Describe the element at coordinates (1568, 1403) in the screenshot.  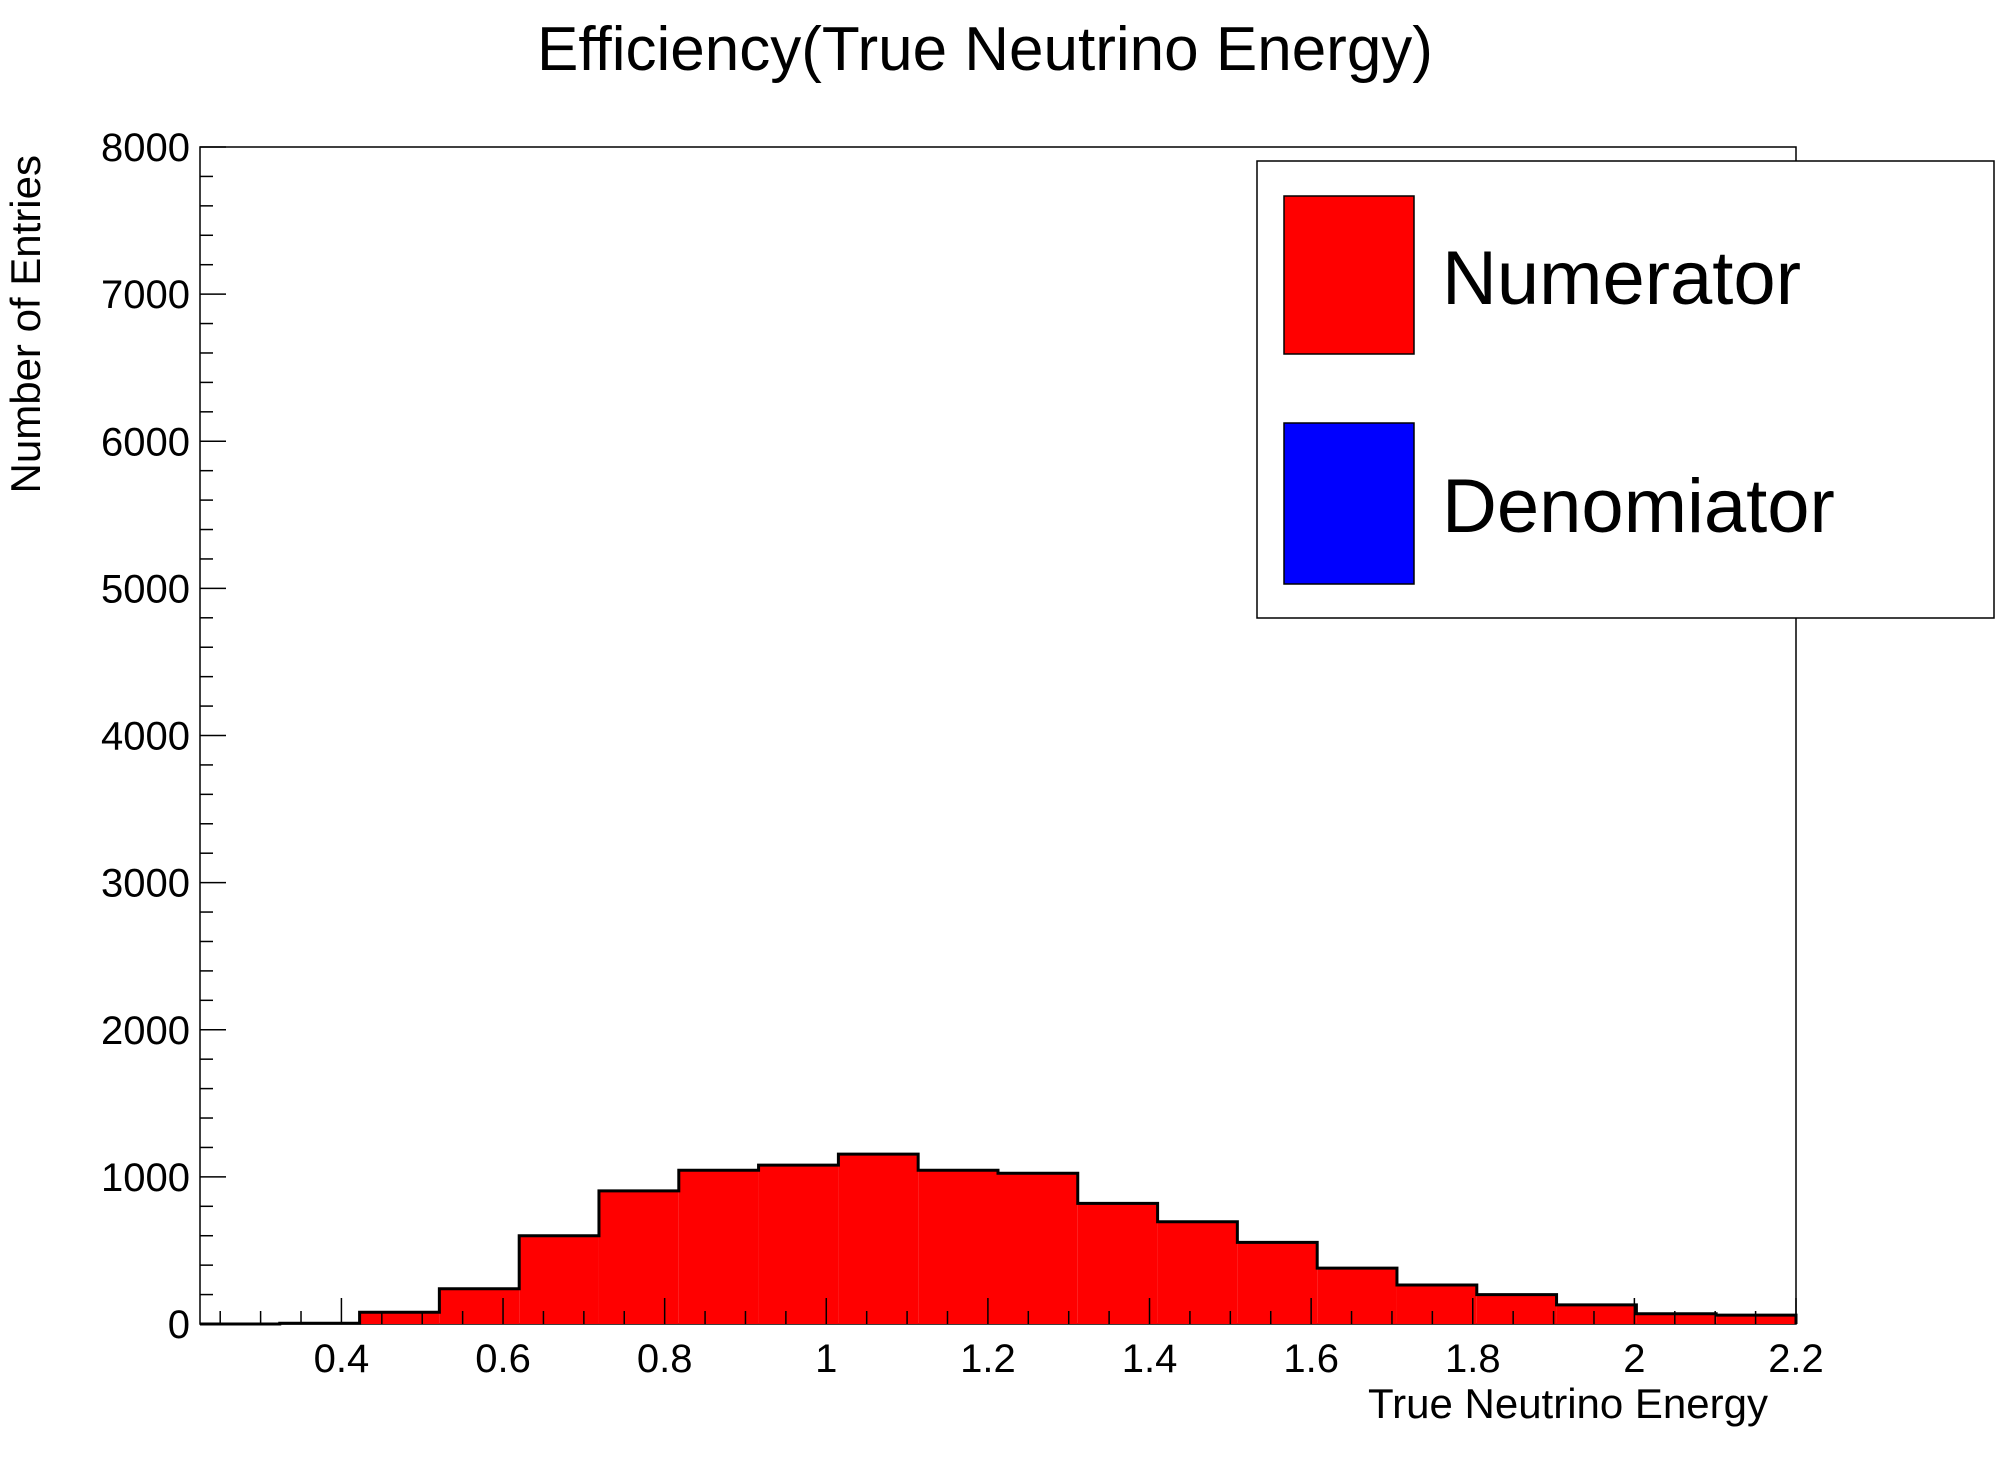
I see `x-axis-title: True Neutrino Energy` at that location.